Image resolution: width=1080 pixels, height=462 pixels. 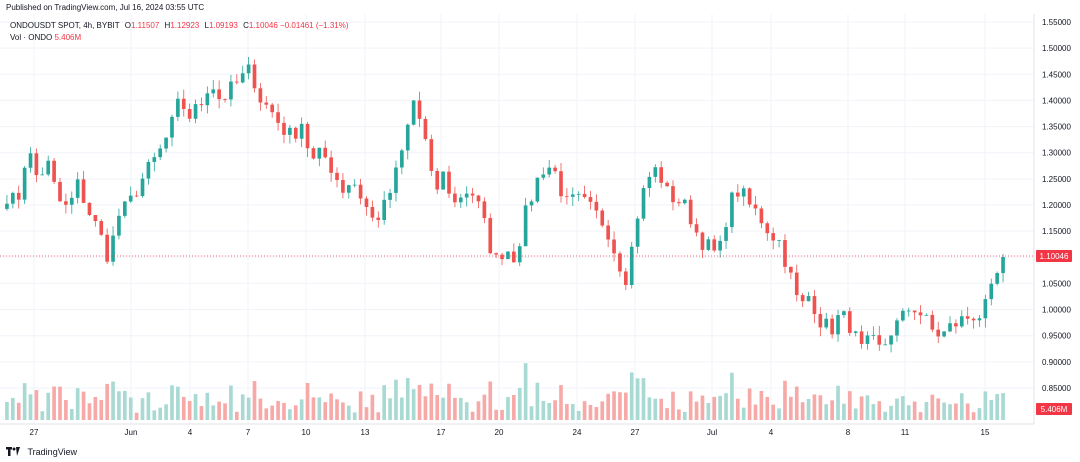 What do you see at coordinates (1054, 409) in the screenshot?
I see `last-volume-tag: 5.406M` at bounding box center [1054, 409].